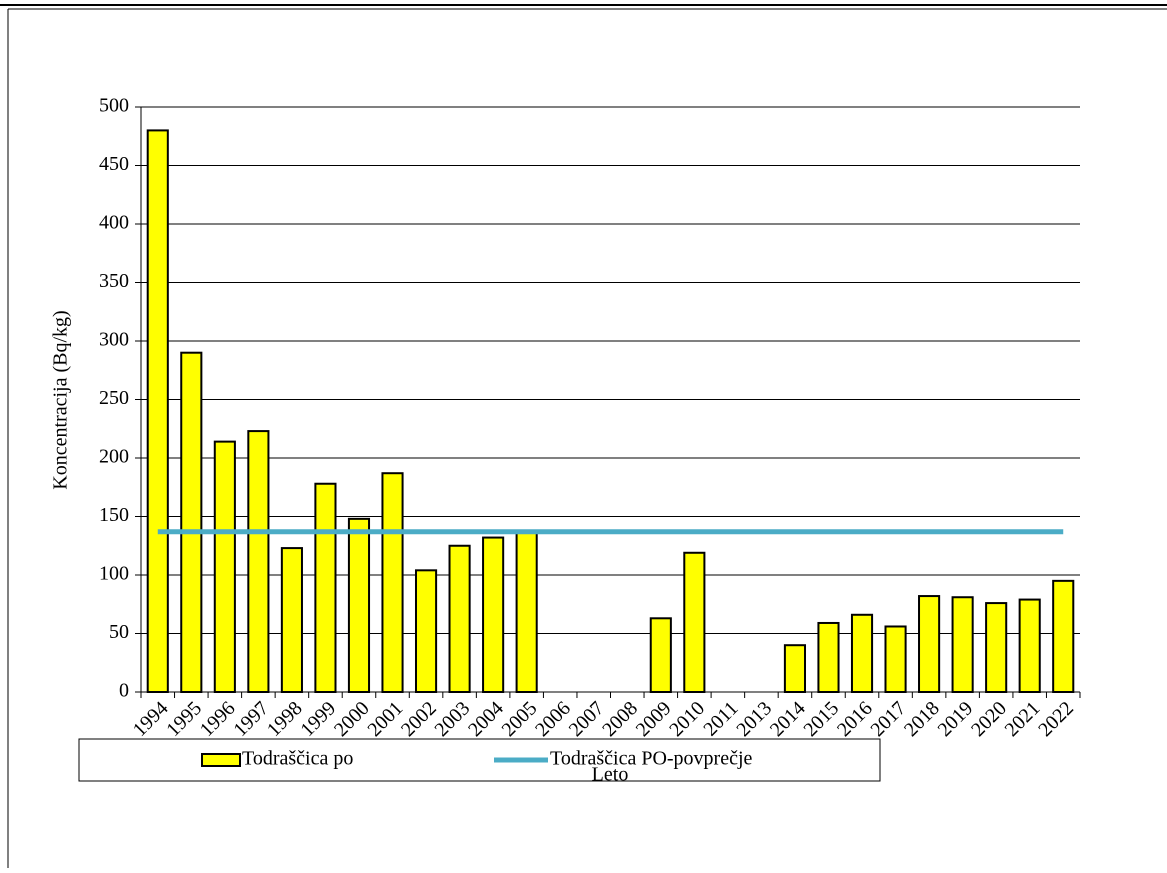 The height and width of the screenshot is (873, 1167). I want to click on legend-box, so click(479, 760).